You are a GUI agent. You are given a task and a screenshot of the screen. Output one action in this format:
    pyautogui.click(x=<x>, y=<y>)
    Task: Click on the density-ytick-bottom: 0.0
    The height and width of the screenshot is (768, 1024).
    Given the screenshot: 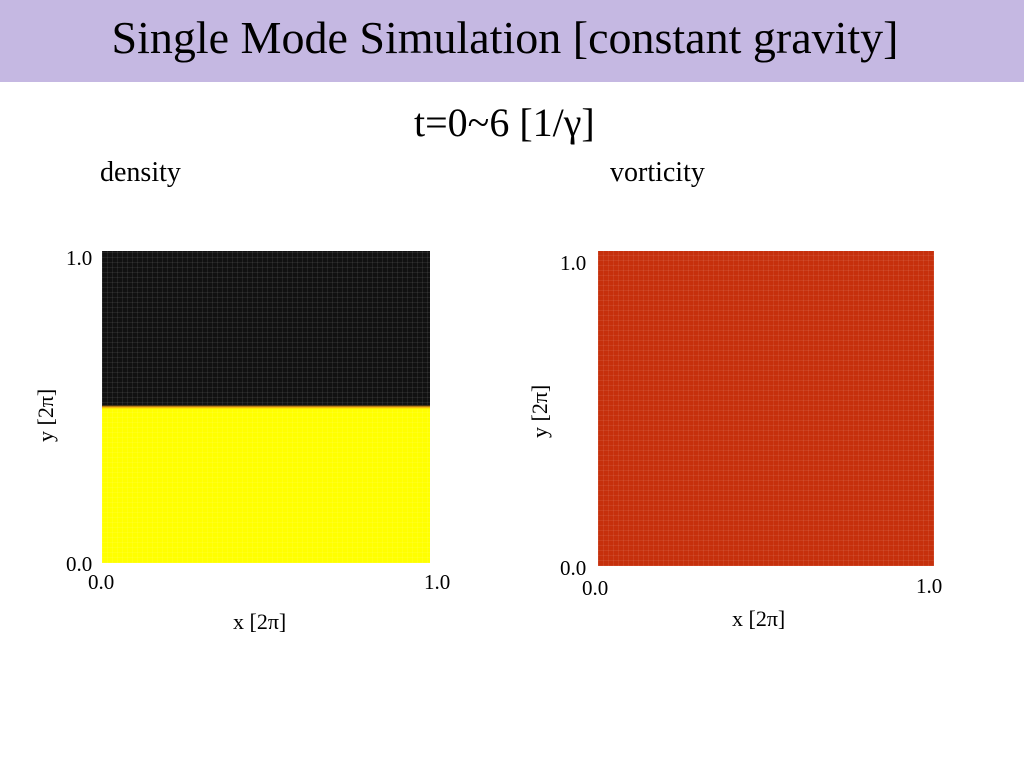 What is the action you would take?
    pyautogui.click(x=79, y=564)
    